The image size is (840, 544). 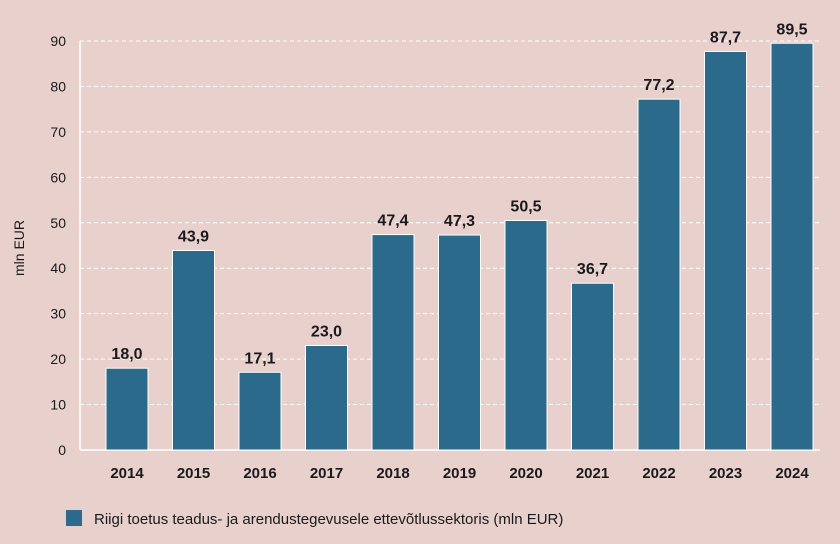 I want to click on value-label-2021: 36,7, so click(x=592, y=269).